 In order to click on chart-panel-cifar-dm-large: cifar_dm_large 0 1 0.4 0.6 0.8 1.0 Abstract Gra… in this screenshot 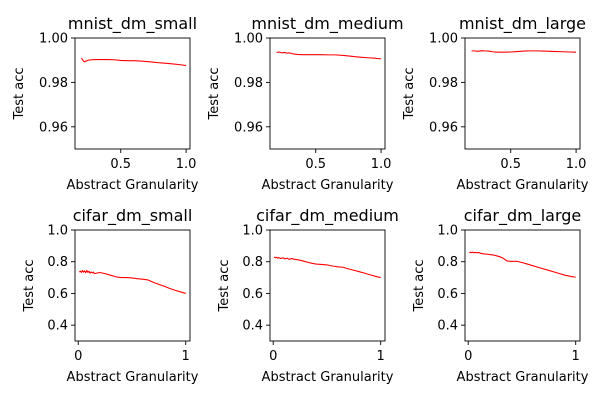, I will do `click(500, 295)`.